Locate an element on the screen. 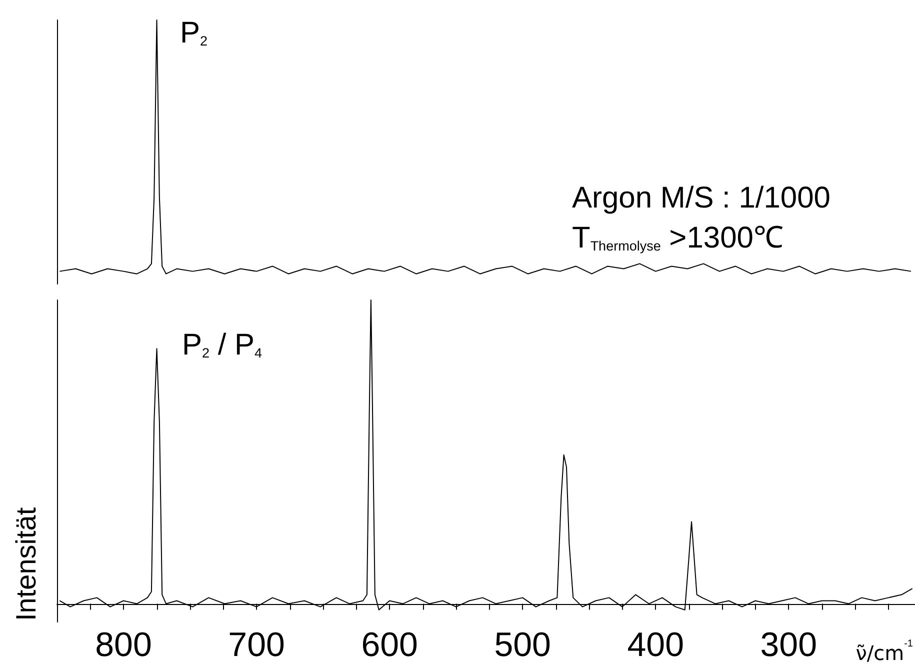  y-axis-title: Intensität is located at coordinates (26, 564).